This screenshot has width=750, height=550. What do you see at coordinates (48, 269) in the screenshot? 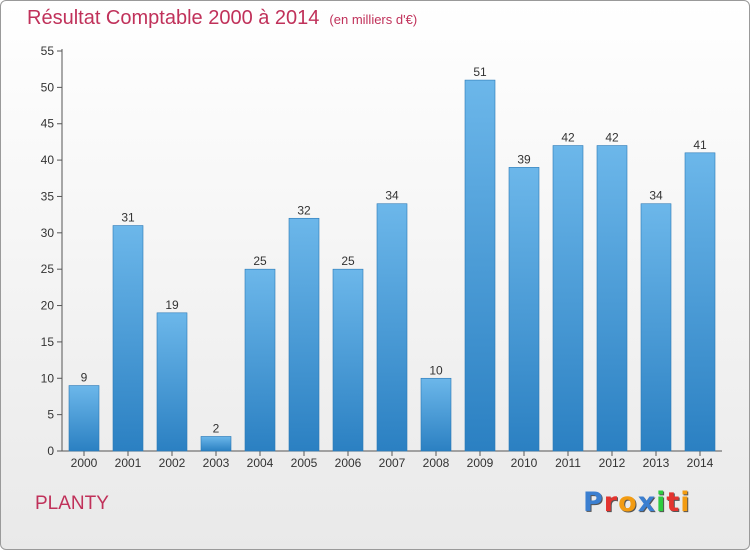
I see `y-tick-label: 25` at bounding box center [48, 269].